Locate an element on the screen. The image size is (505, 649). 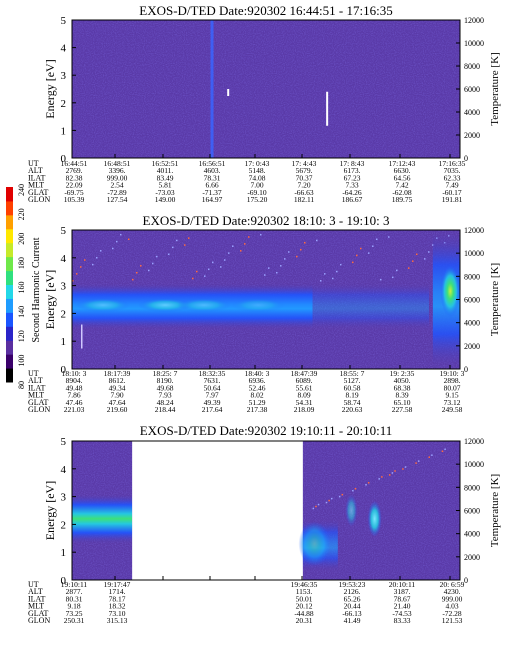
orbit-cell: -44.88 is located at coordinates (304, 613).